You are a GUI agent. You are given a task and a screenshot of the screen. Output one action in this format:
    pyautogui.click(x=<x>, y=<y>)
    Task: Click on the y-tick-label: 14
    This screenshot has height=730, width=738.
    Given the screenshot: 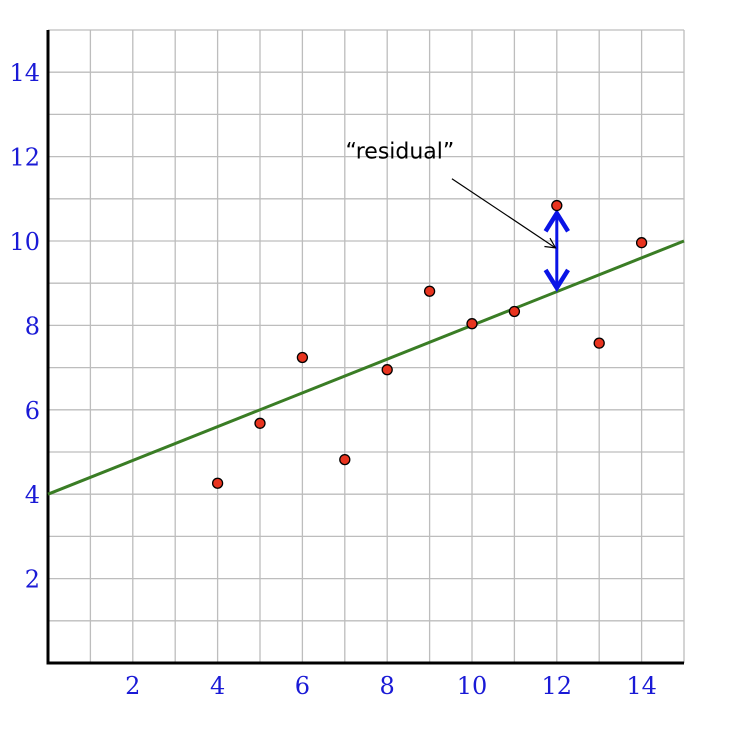 What is the action you would take?
    pyautogui.click(x=24, y=73)
    